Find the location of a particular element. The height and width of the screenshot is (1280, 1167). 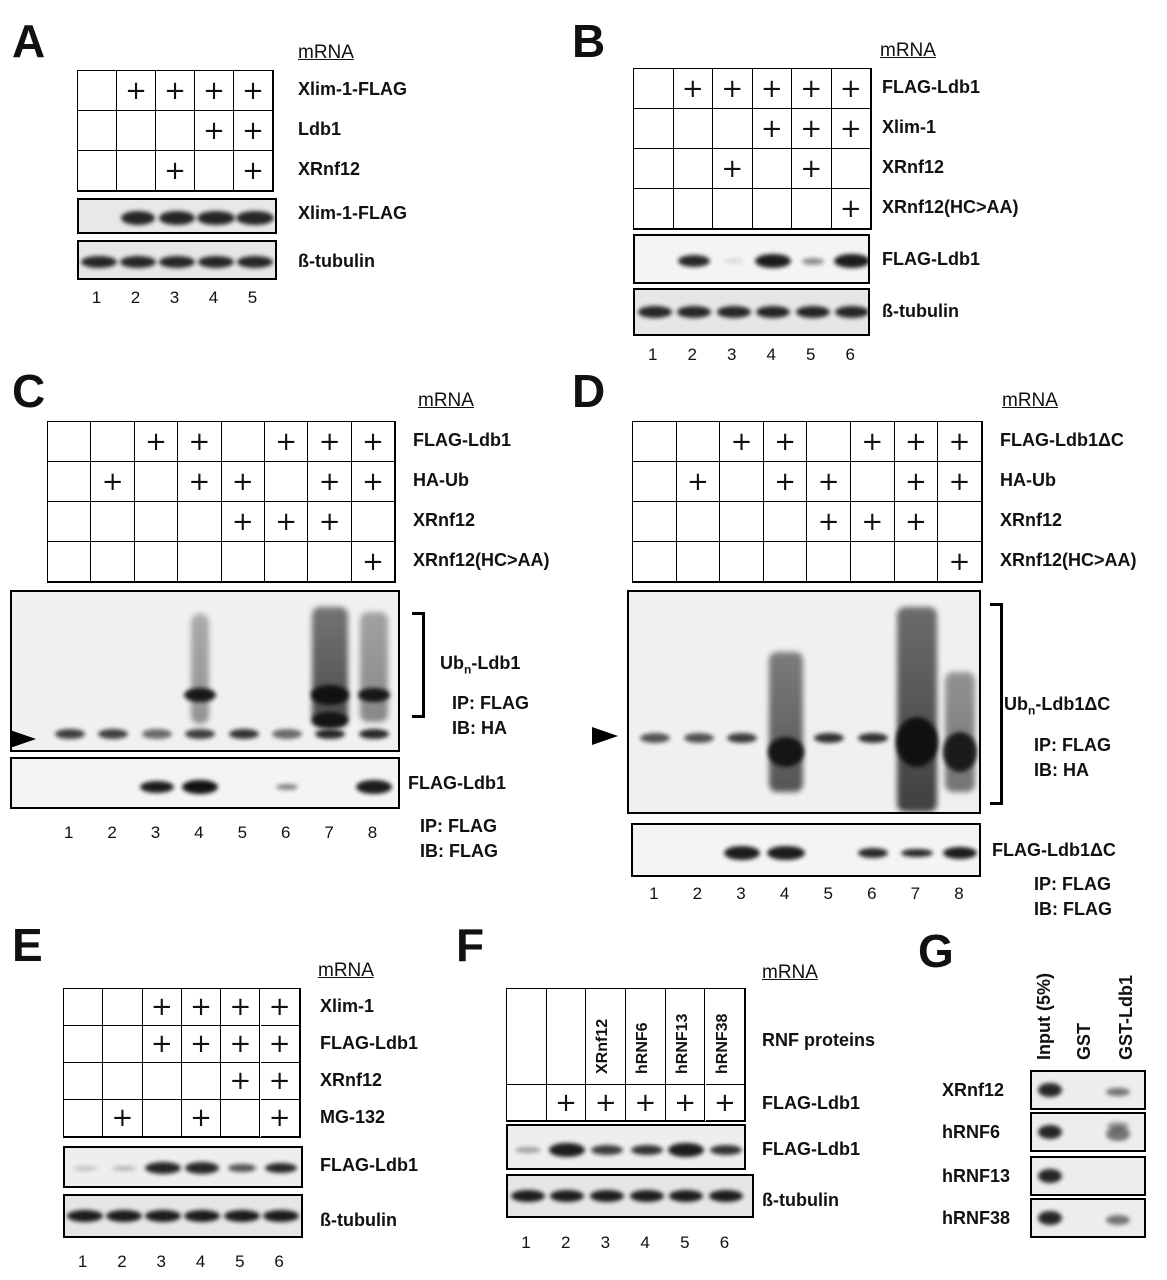

panel-e-blot-tubulin is located at coordinates (183, 1216).